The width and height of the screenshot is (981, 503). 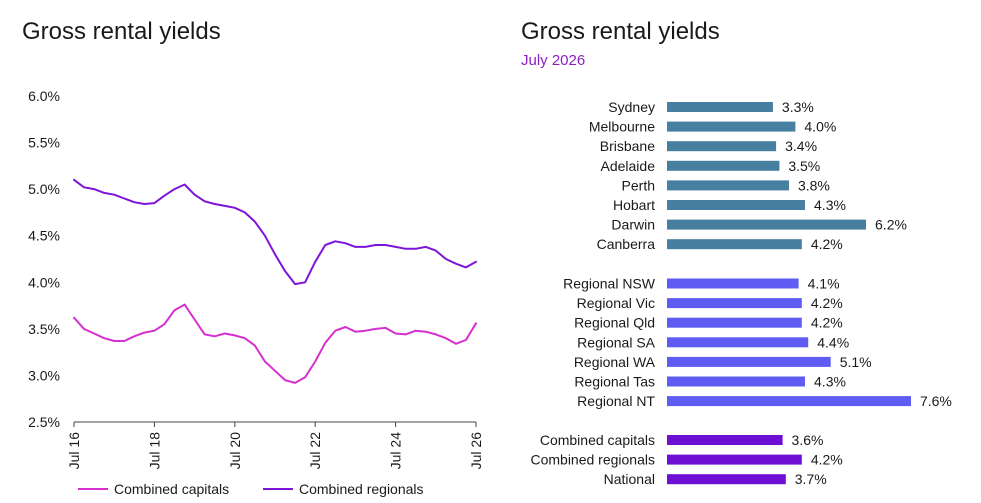 I want to click on legend-label: Combined capitals, so click(x=171, y=489).